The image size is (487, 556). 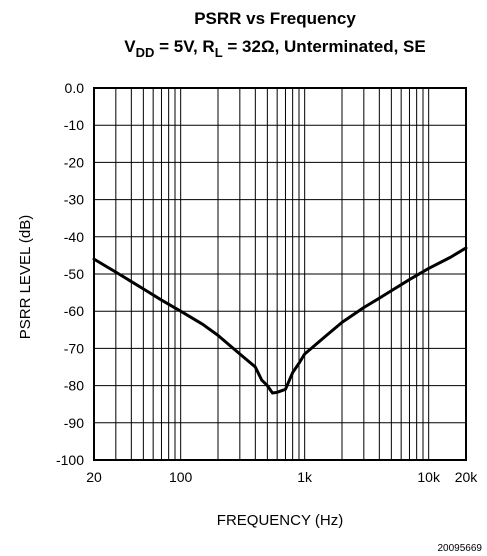 I want to click on x-tick-label: 100, so click(x=181, y=477).